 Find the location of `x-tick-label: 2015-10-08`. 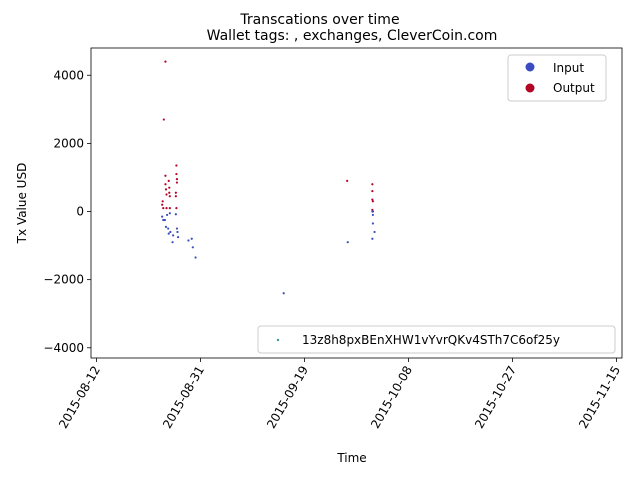

x-tick-label: 2015-10-08 is located at coordinates (391, 397).